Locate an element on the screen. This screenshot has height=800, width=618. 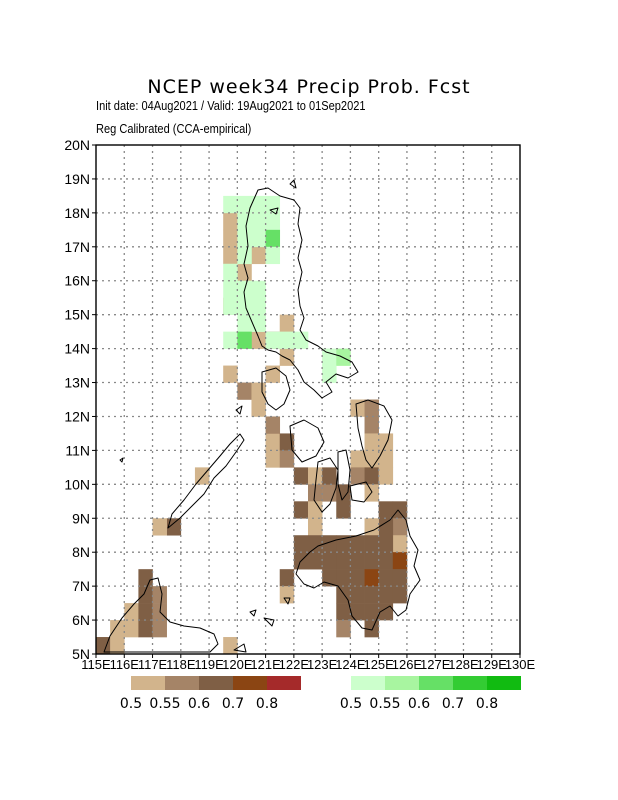
lon-tick-label: 123E is located at coordinates (322, 664).